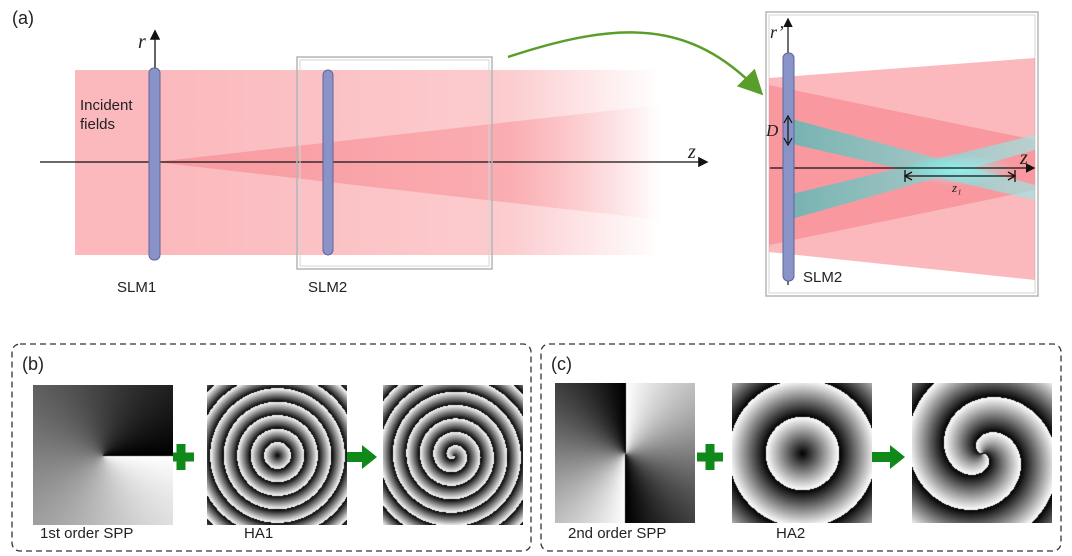  Describe the element at coordinates (902, 154) in the screenshot. I see `inset-panel: z r’ D z₁ SLM2` at that location.